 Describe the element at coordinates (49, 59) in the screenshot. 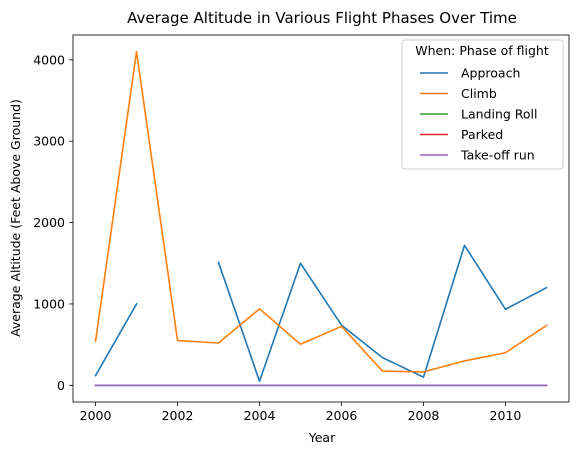

I see `y-tick-label: 4000` at that location.